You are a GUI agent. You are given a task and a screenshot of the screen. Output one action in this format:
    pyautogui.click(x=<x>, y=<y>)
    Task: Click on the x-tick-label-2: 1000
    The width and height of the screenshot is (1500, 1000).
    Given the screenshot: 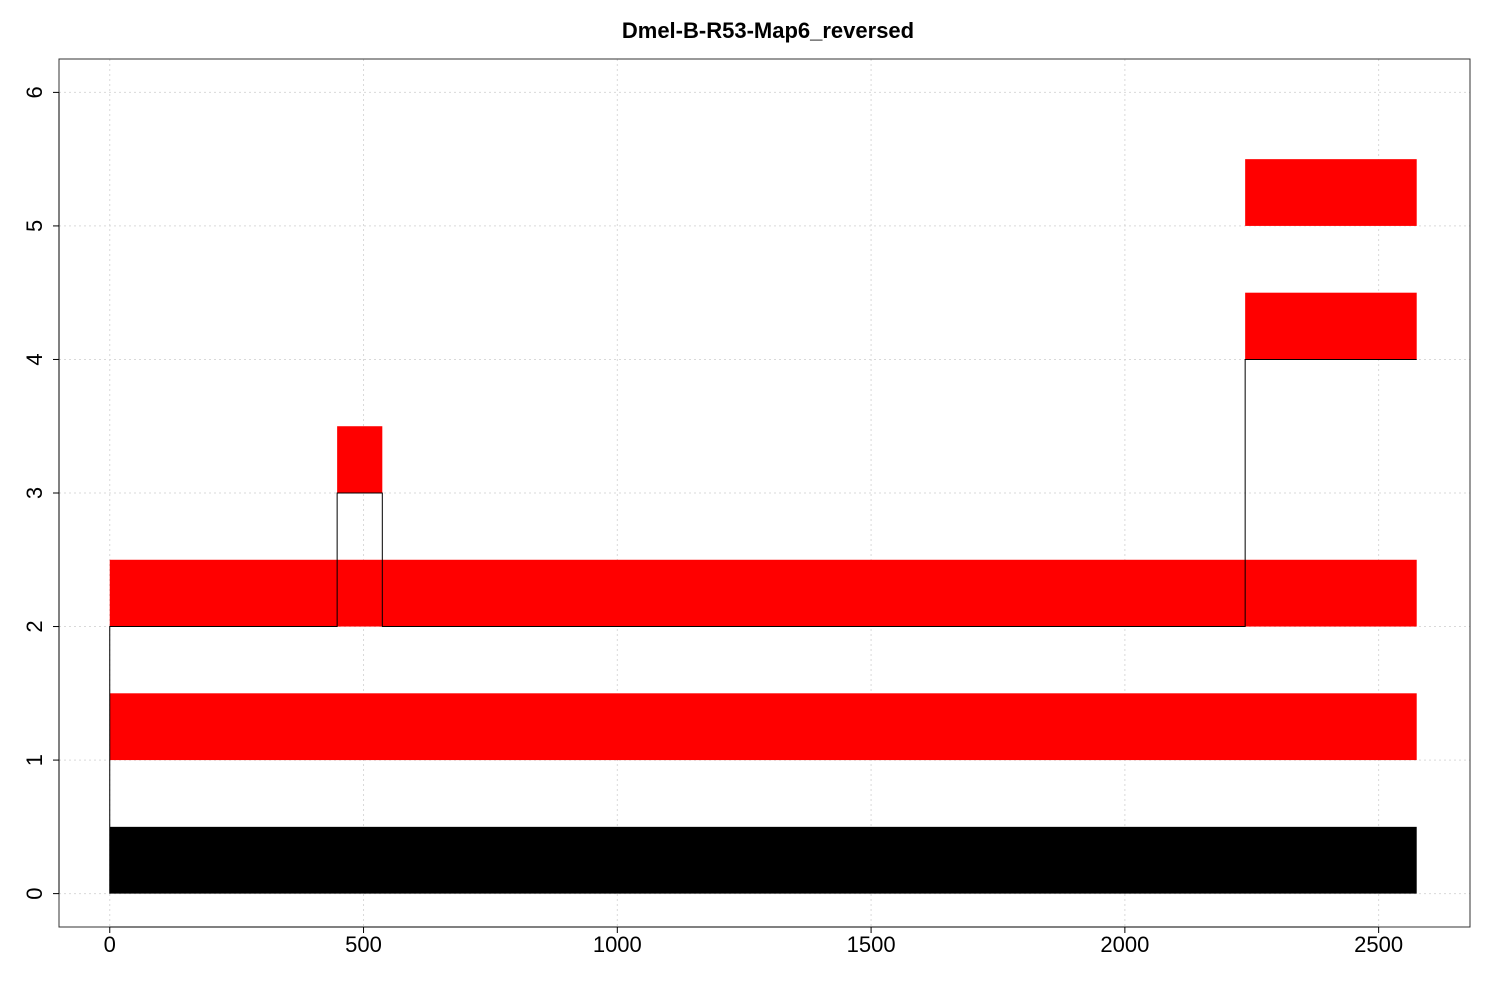 What is the action you would take?
    pyautogui.click(x=617, y=944)
    